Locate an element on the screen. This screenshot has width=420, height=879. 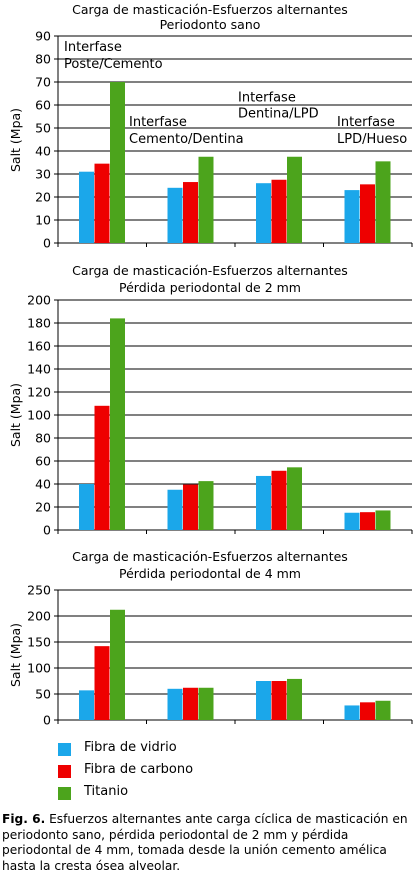
chart-title-line: Pérdida periodontal de 2 mm is located at coordinates (210, 287).